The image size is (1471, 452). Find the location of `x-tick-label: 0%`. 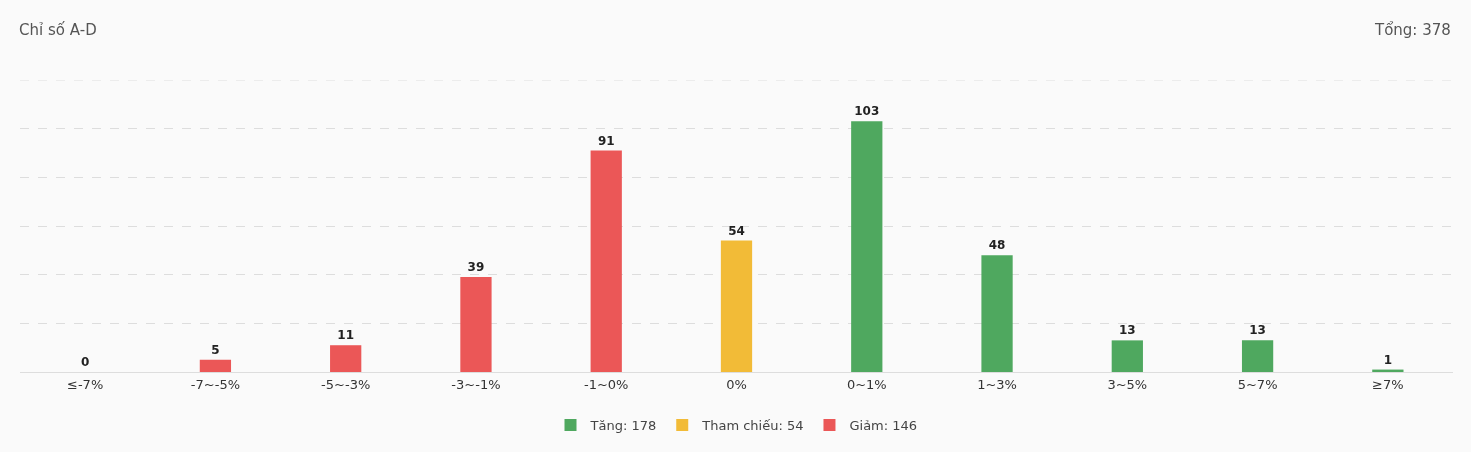

x-tick-label: 0% is located at coordinates (736, 384).